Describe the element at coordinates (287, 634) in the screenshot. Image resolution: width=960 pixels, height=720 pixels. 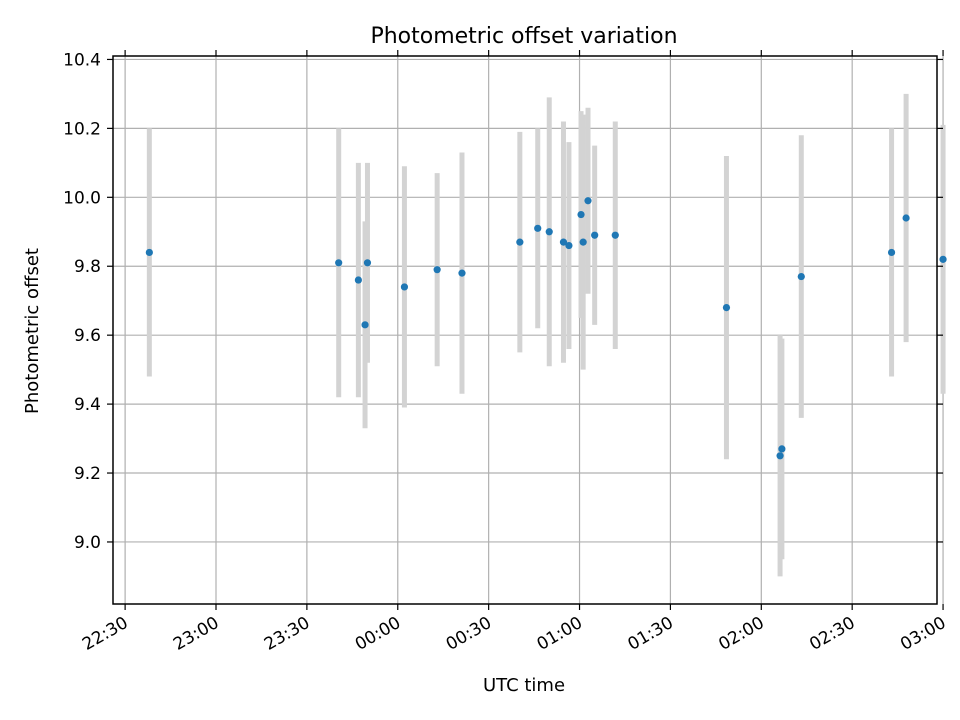
I see `x-tick-label: 23:30` at that location.